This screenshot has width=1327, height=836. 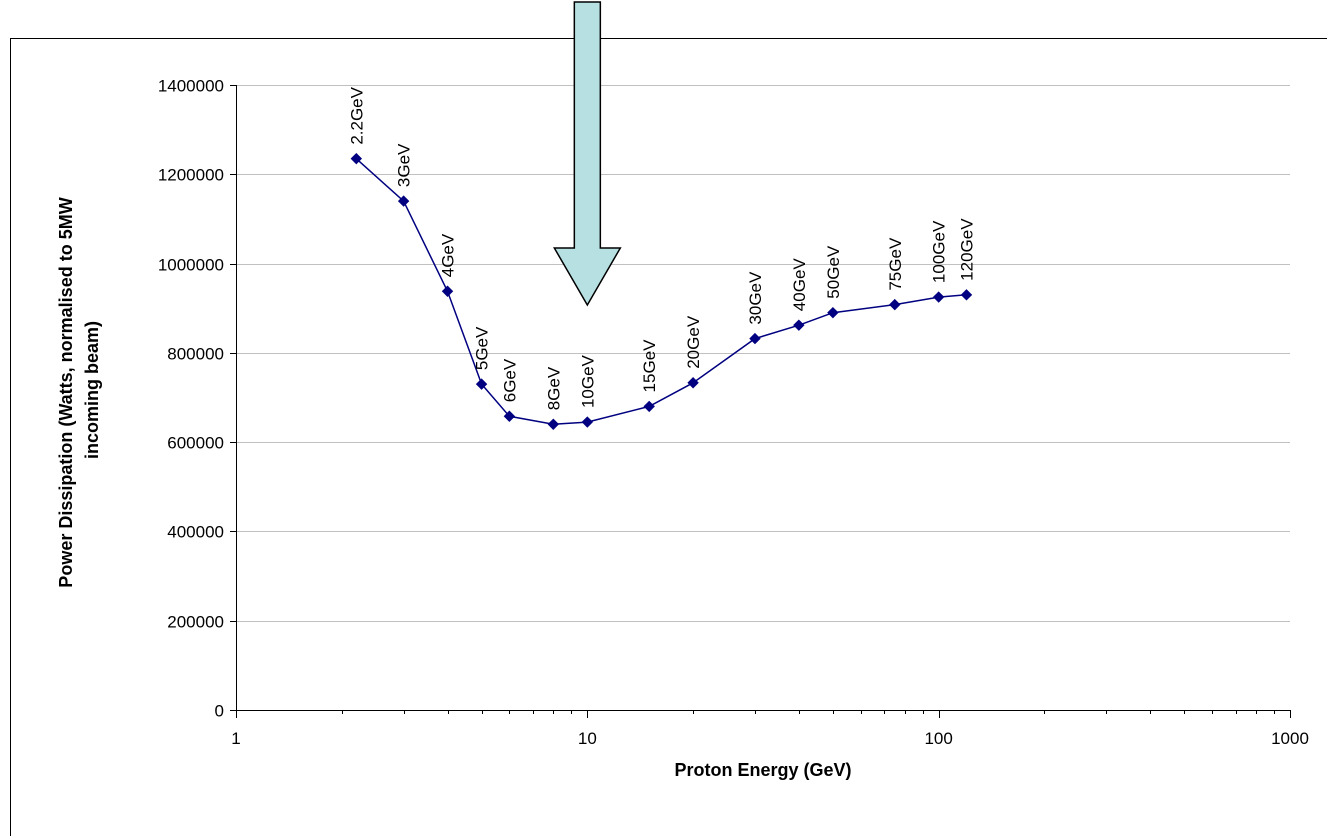 What do you see at coordinates (1290, 738) in the screenshot?
I see `x-tick-label: 1000` at bounding box center [1290, 738].